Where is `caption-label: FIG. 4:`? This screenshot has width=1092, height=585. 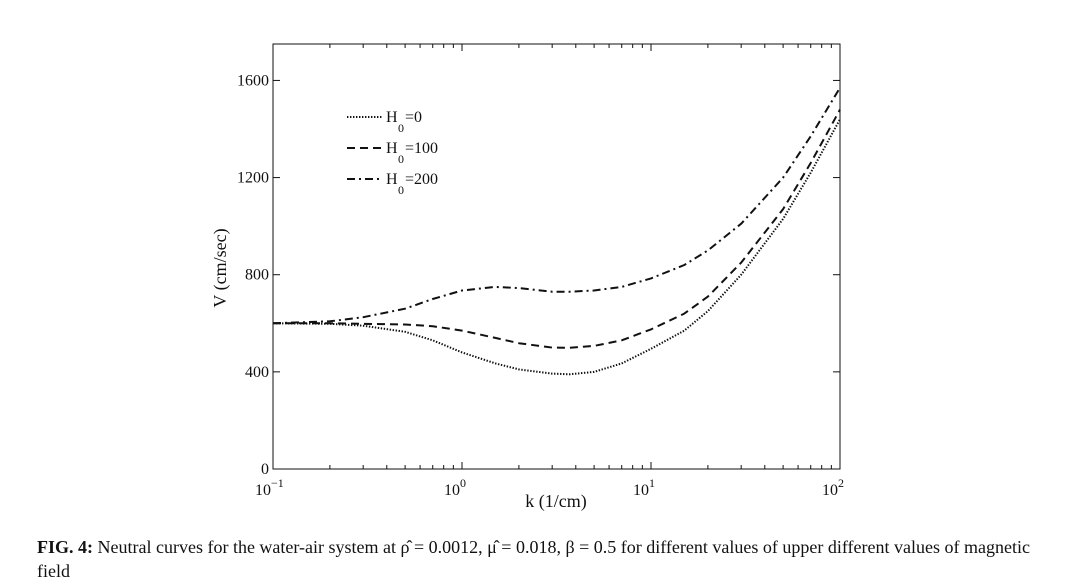
caption-label: FIG. 4: is located at coordinates (65, 547).